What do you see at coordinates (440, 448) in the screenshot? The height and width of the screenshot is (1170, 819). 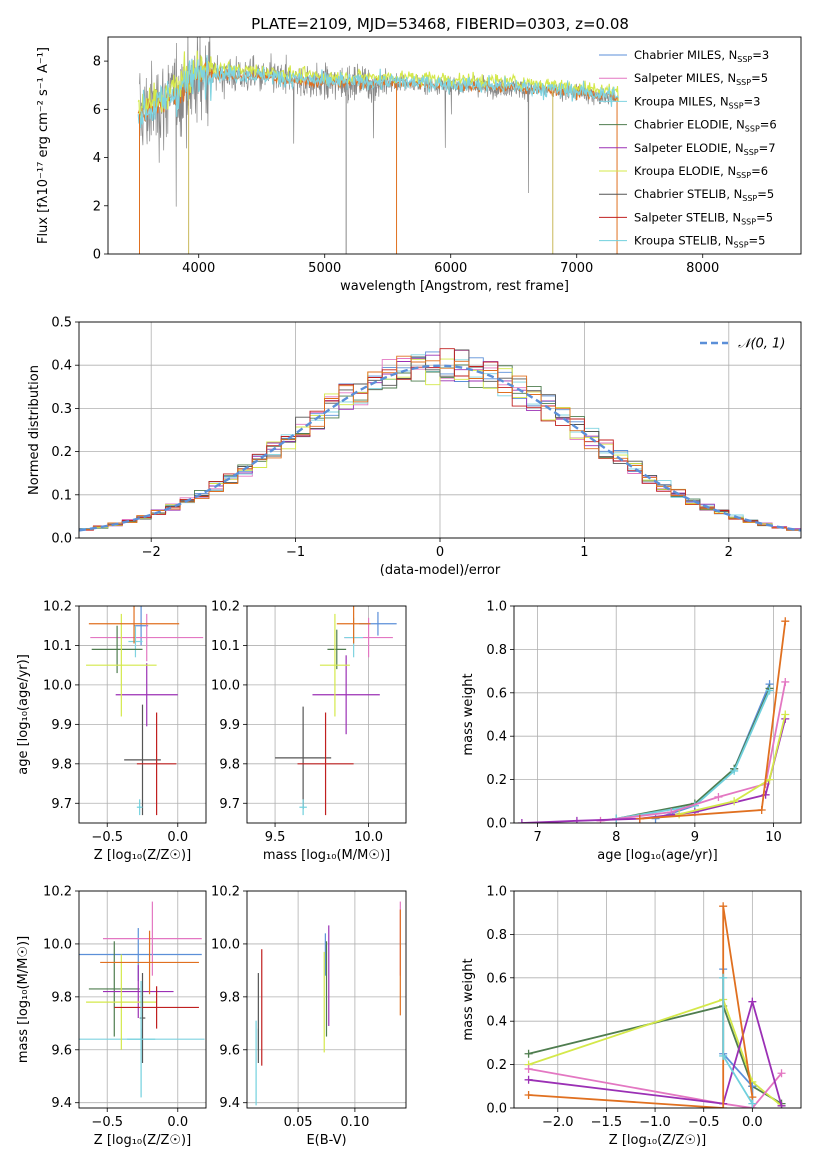 I see `normal-curve` at bounding box center [440, 448].